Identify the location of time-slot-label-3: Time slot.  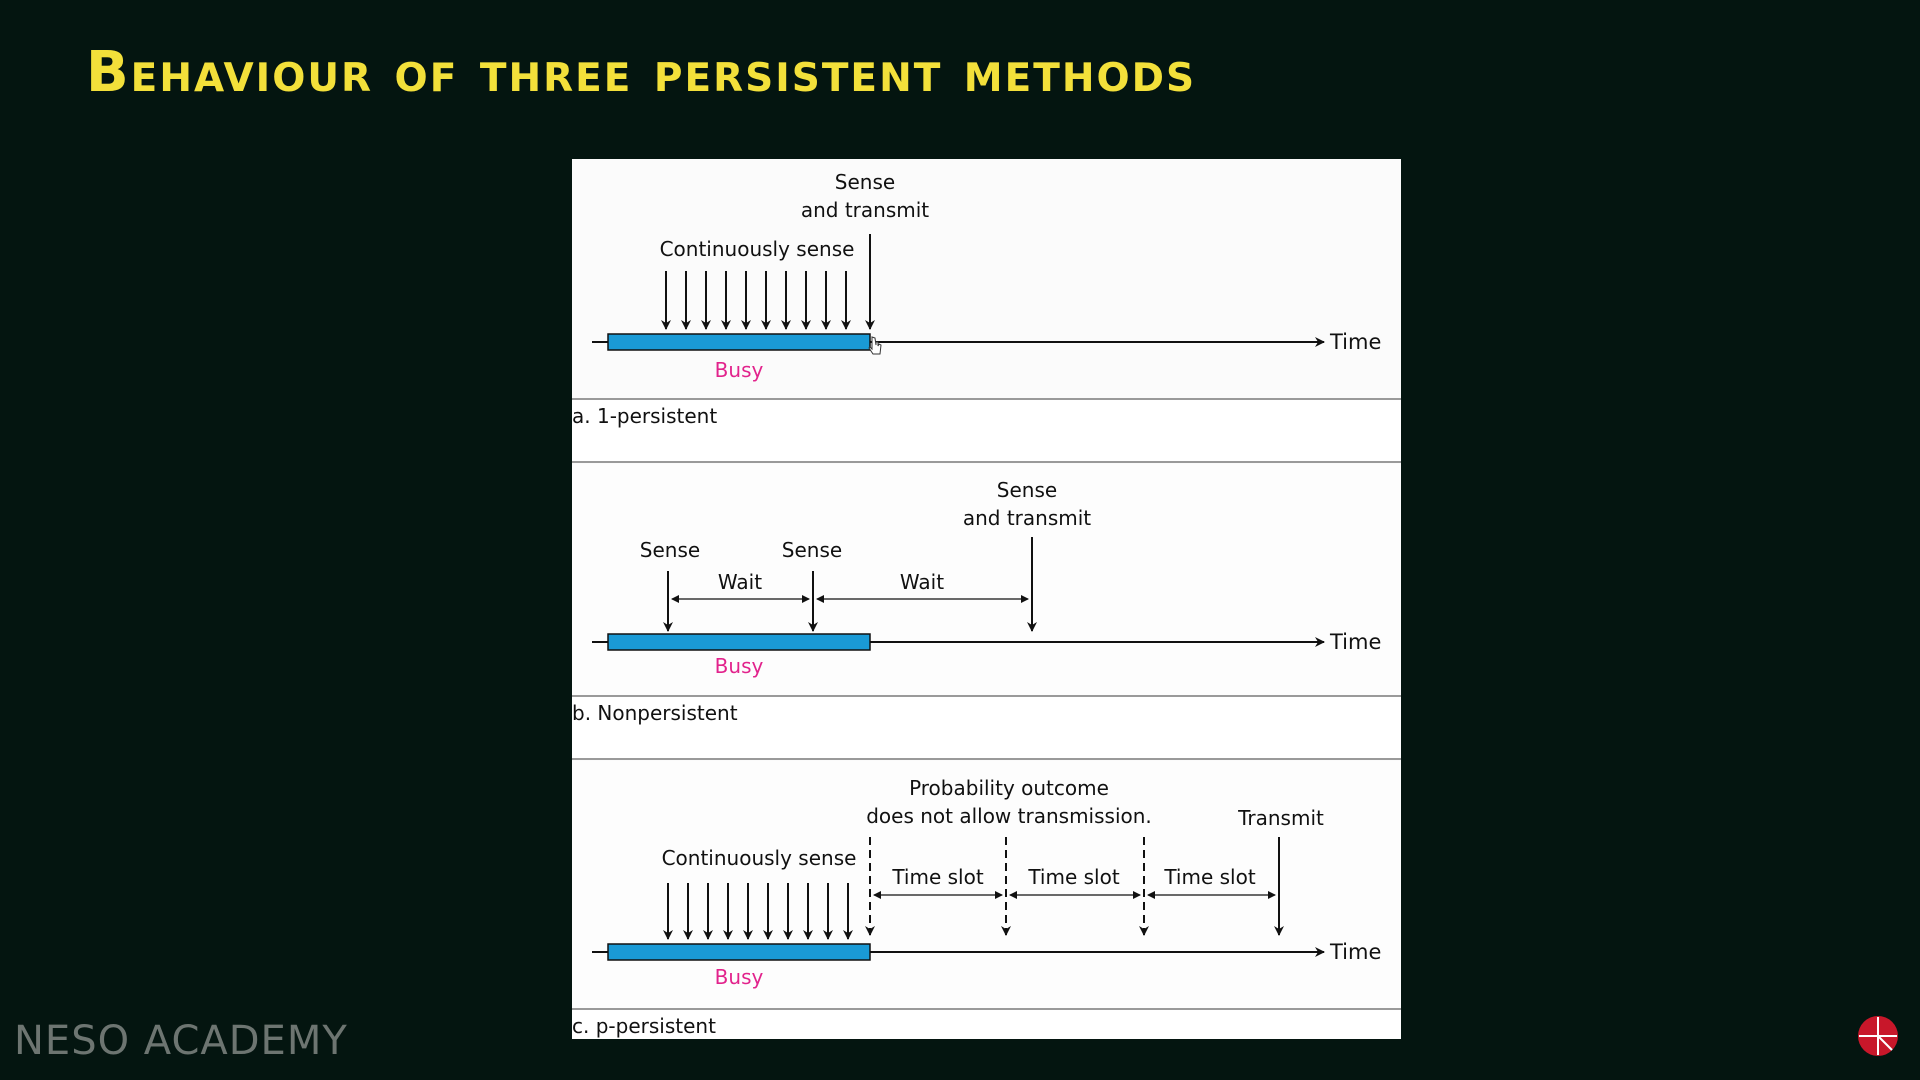
(1209, 877).